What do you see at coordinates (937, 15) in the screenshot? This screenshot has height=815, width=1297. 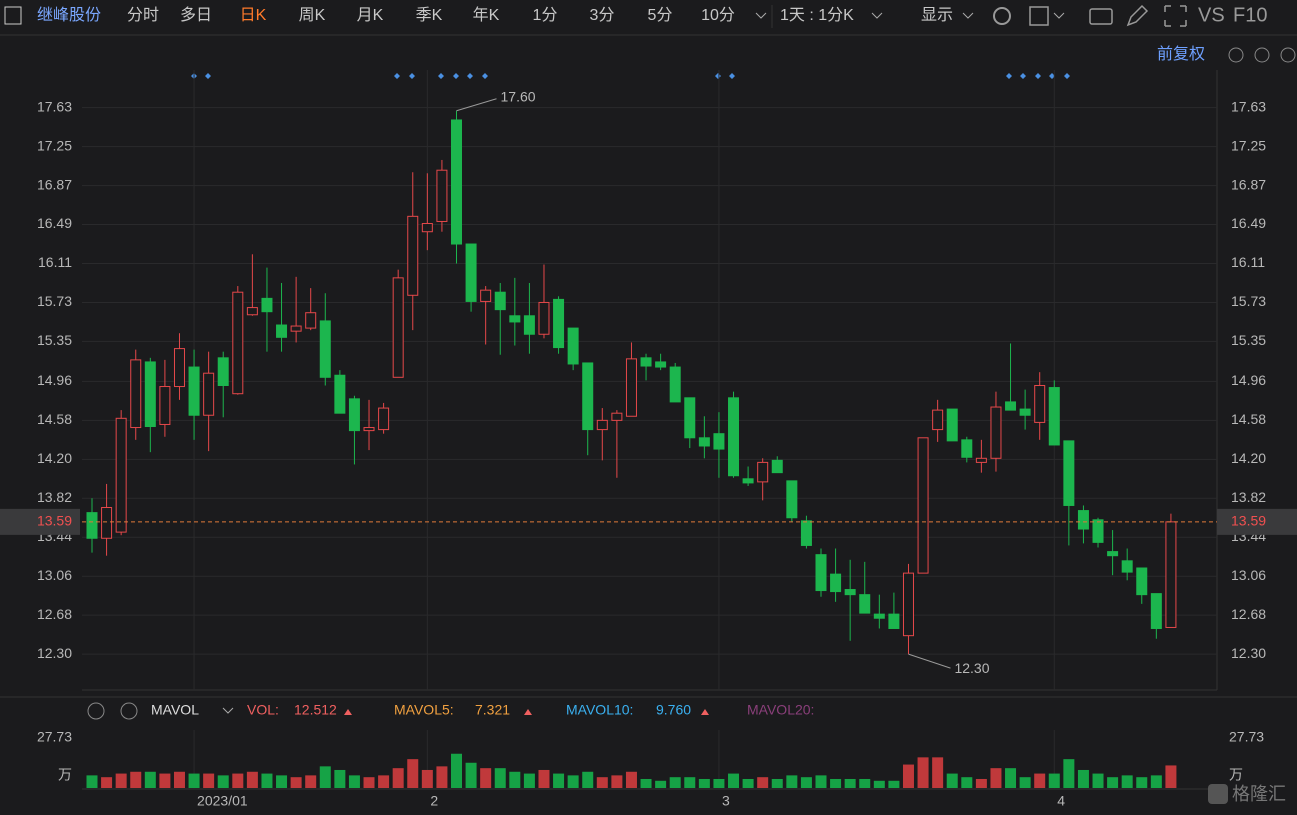 I see `display: 显示` at bounding box center [937, 15].